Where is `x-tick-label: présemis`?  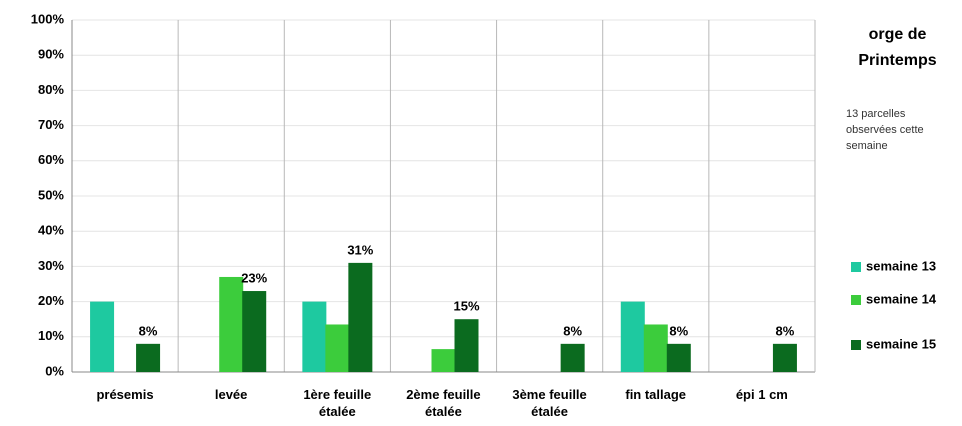
x-tick-label: présemis is located at coordinates (125, 394).